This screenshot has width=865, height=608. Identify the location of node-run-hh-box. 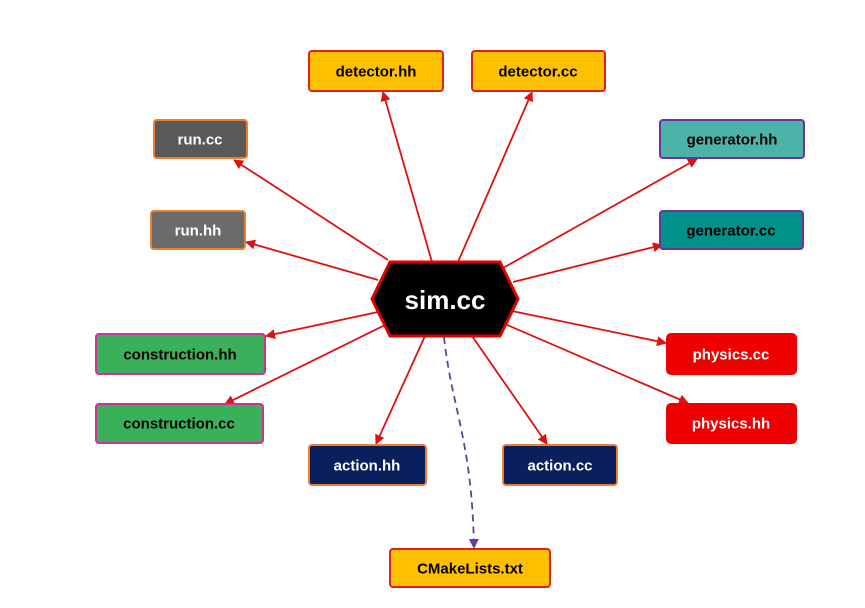
(198, 230).